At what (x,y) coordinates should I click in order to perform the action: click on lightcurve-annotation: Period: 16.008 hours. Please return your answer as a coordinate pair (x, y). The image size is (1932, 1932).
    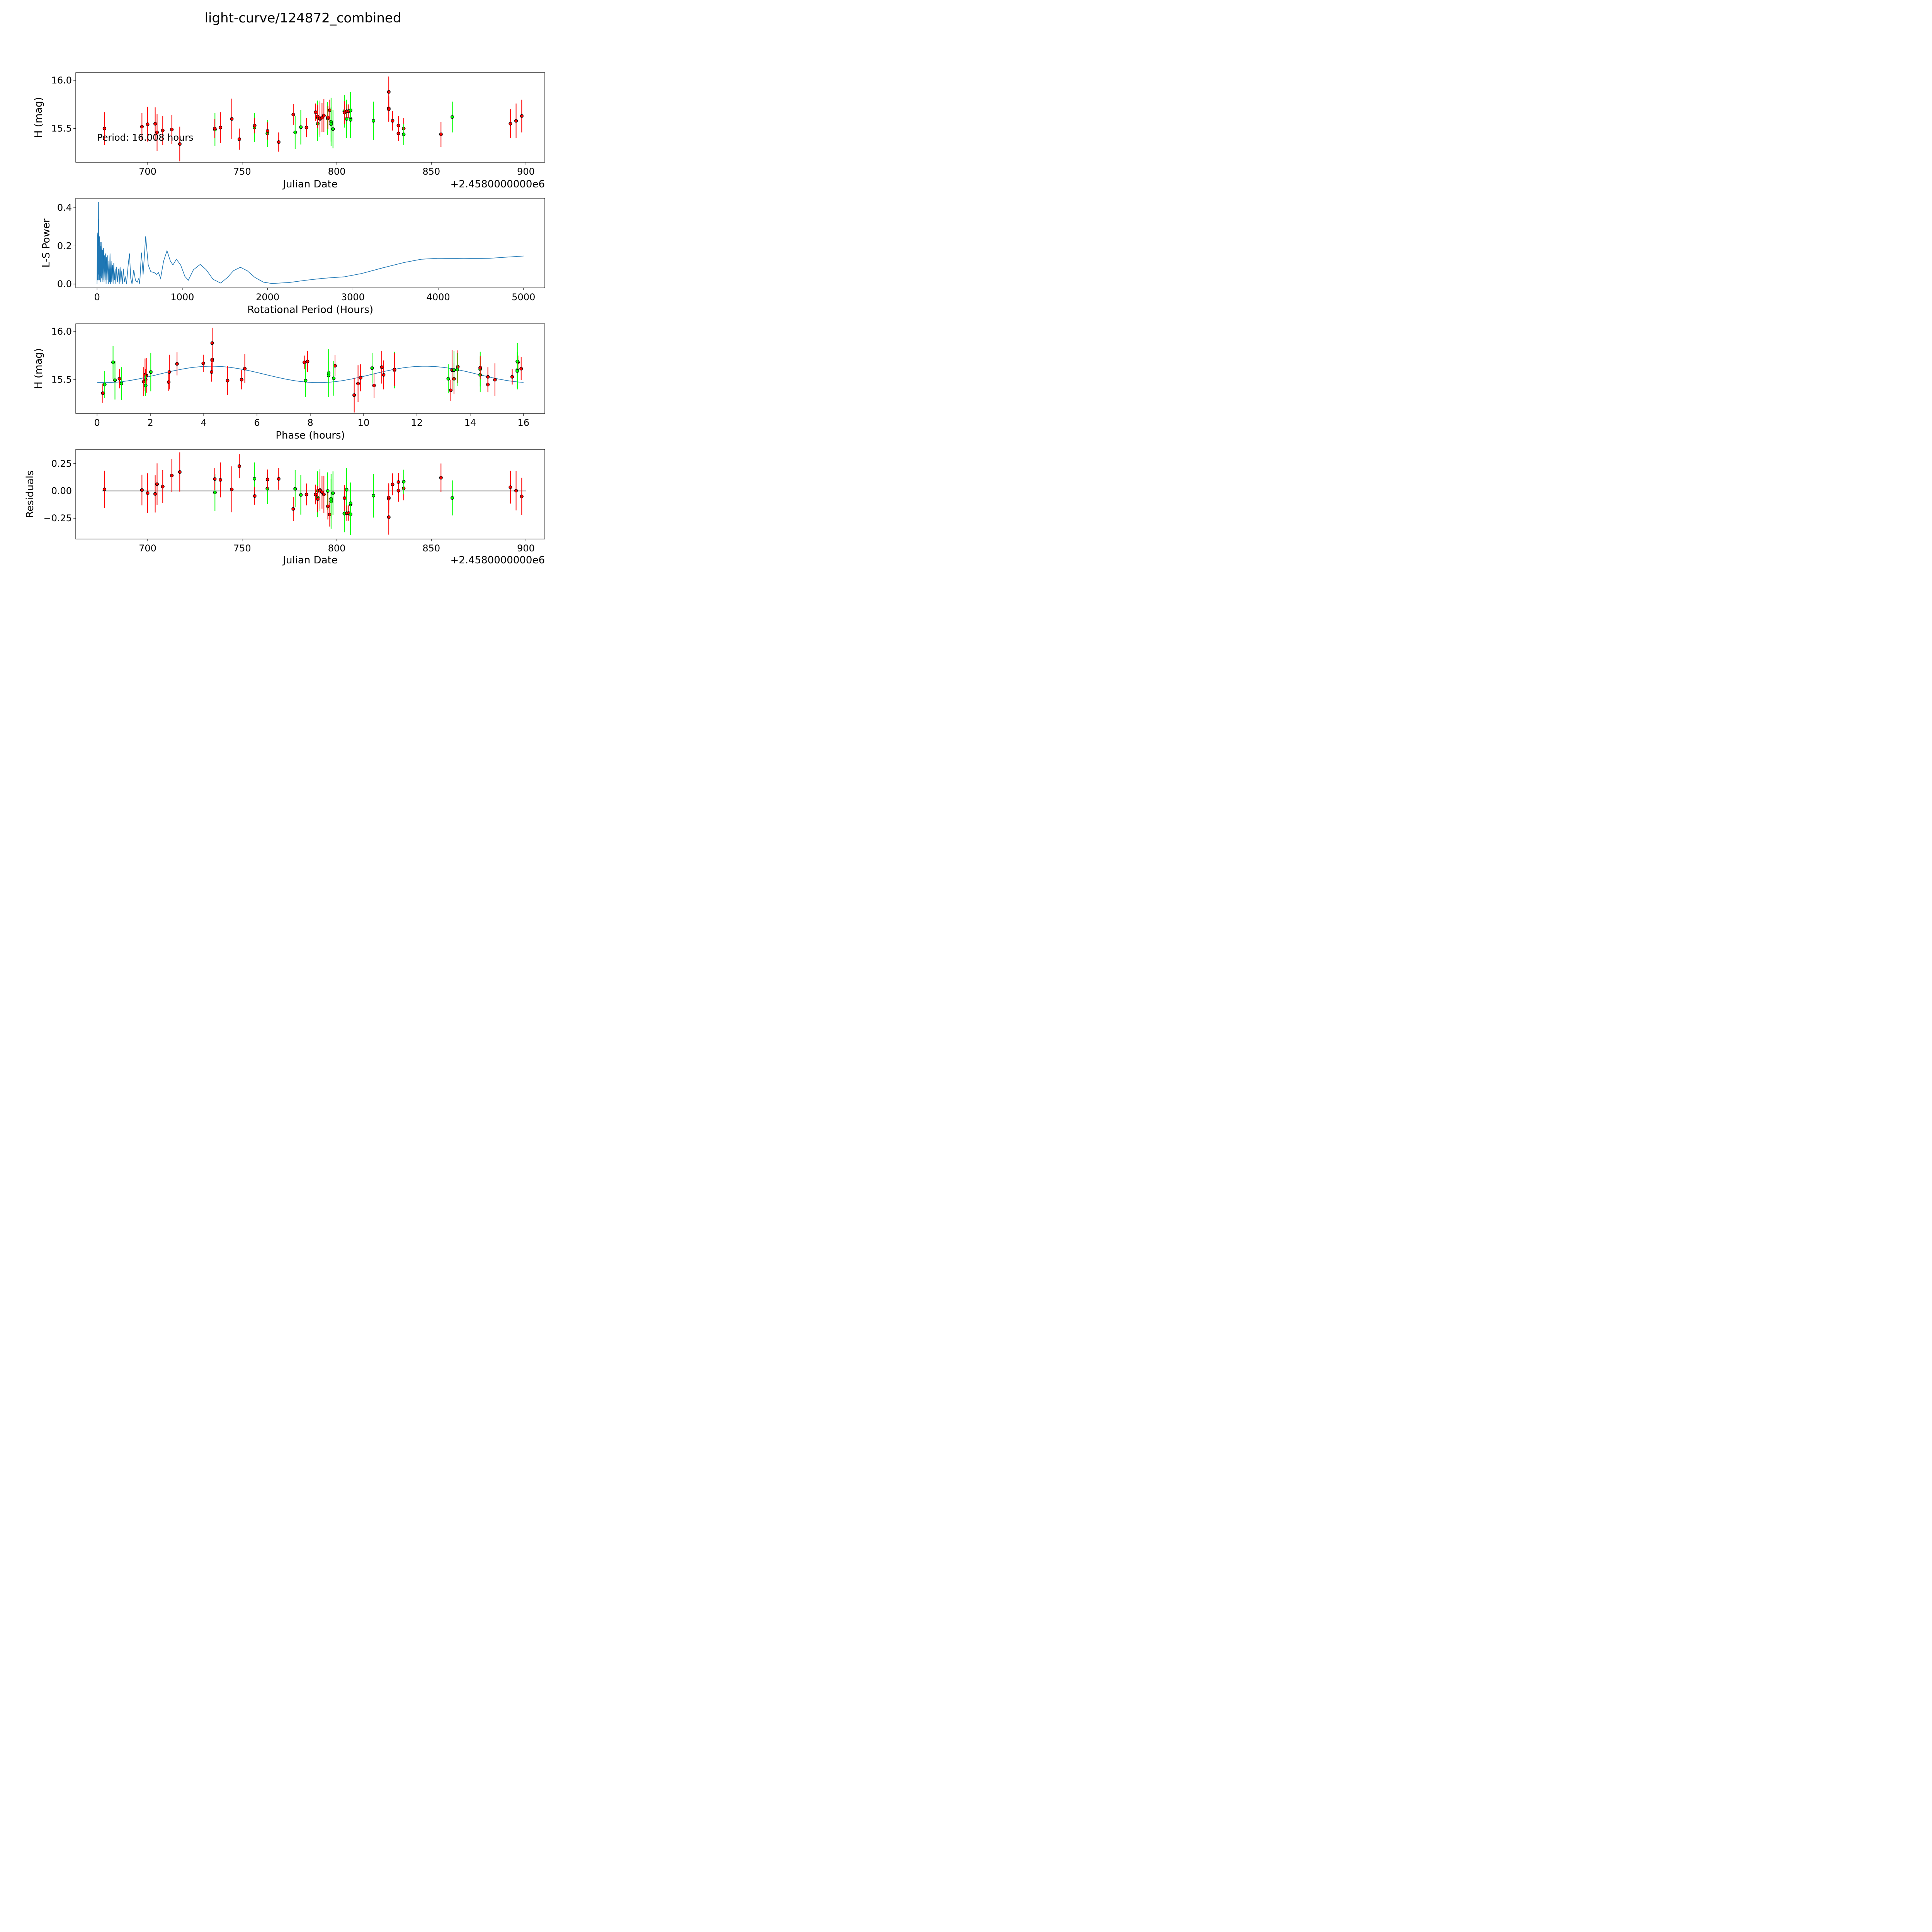
    Looking at the image, I should click on (145, 137).